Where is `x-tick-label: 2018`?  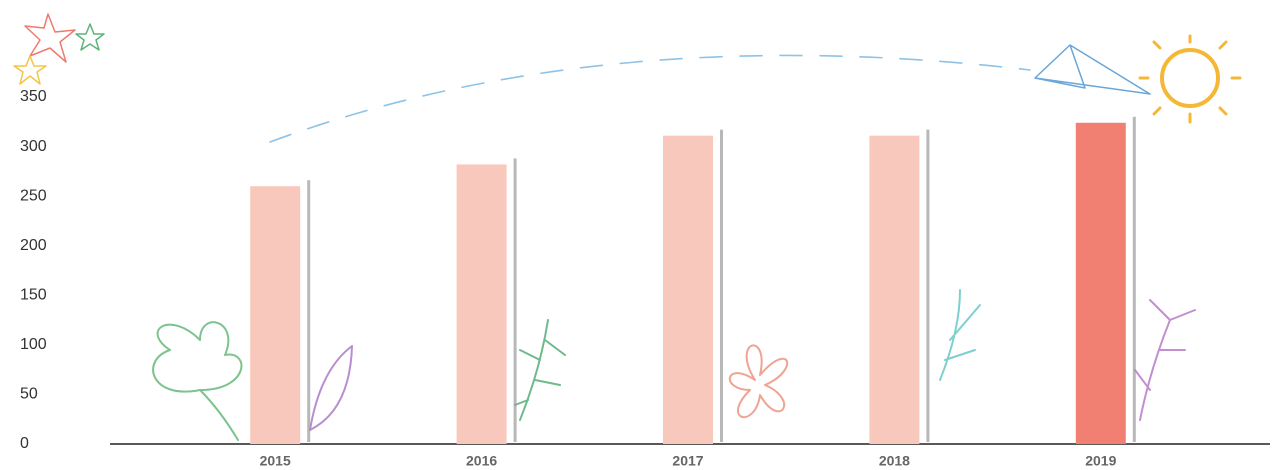
x-tick-label: 2018 is located at coordinates (894, 461).